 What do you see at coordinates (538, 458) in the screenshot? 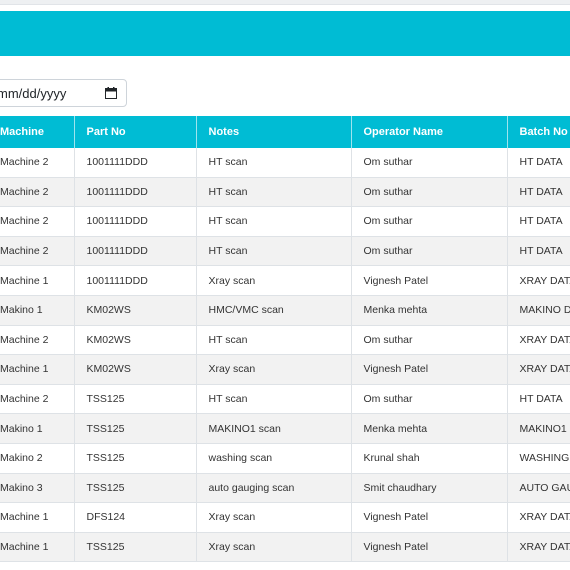
I see `cell-batch-no: WASHING DATA` at bounding box center [538, 458].